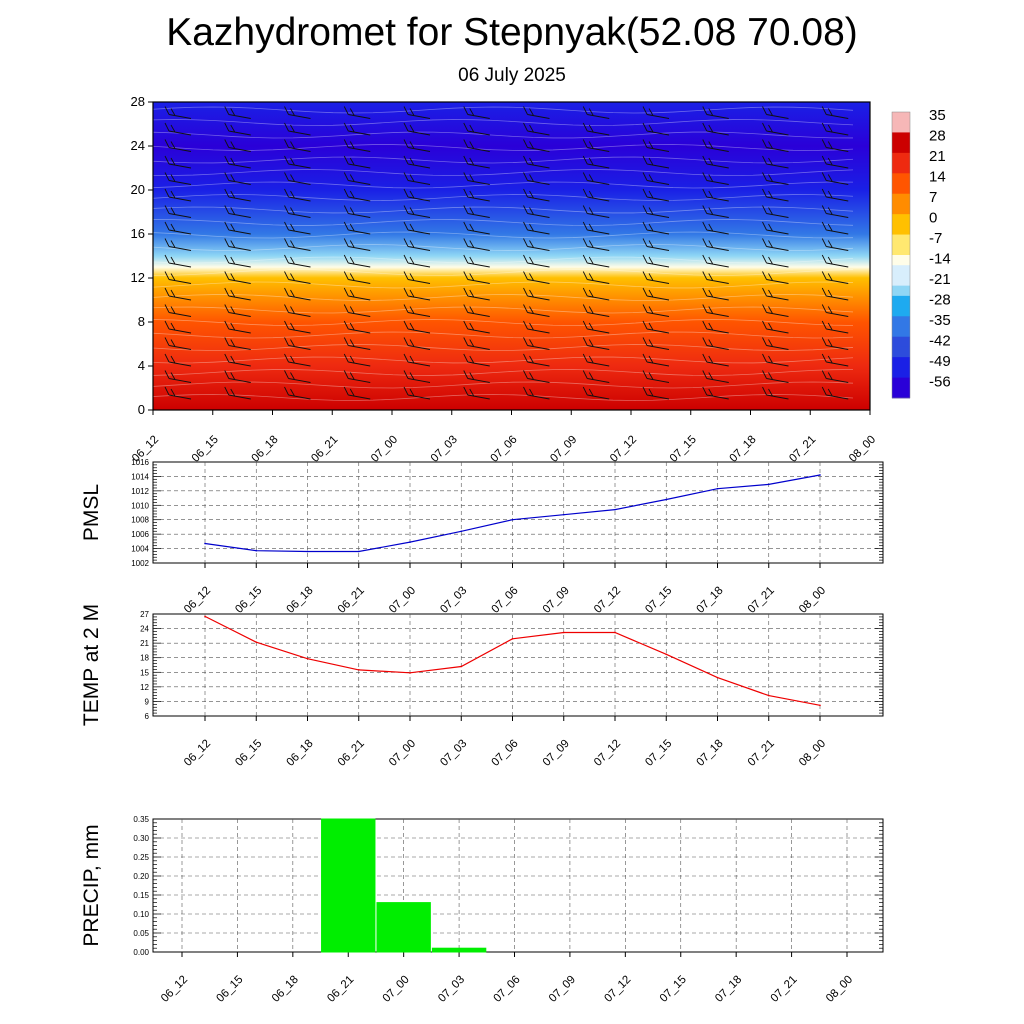 This screenshot has height=1024, width=1024. I want to click on y-tick-label: 1016, so click(140, 462).